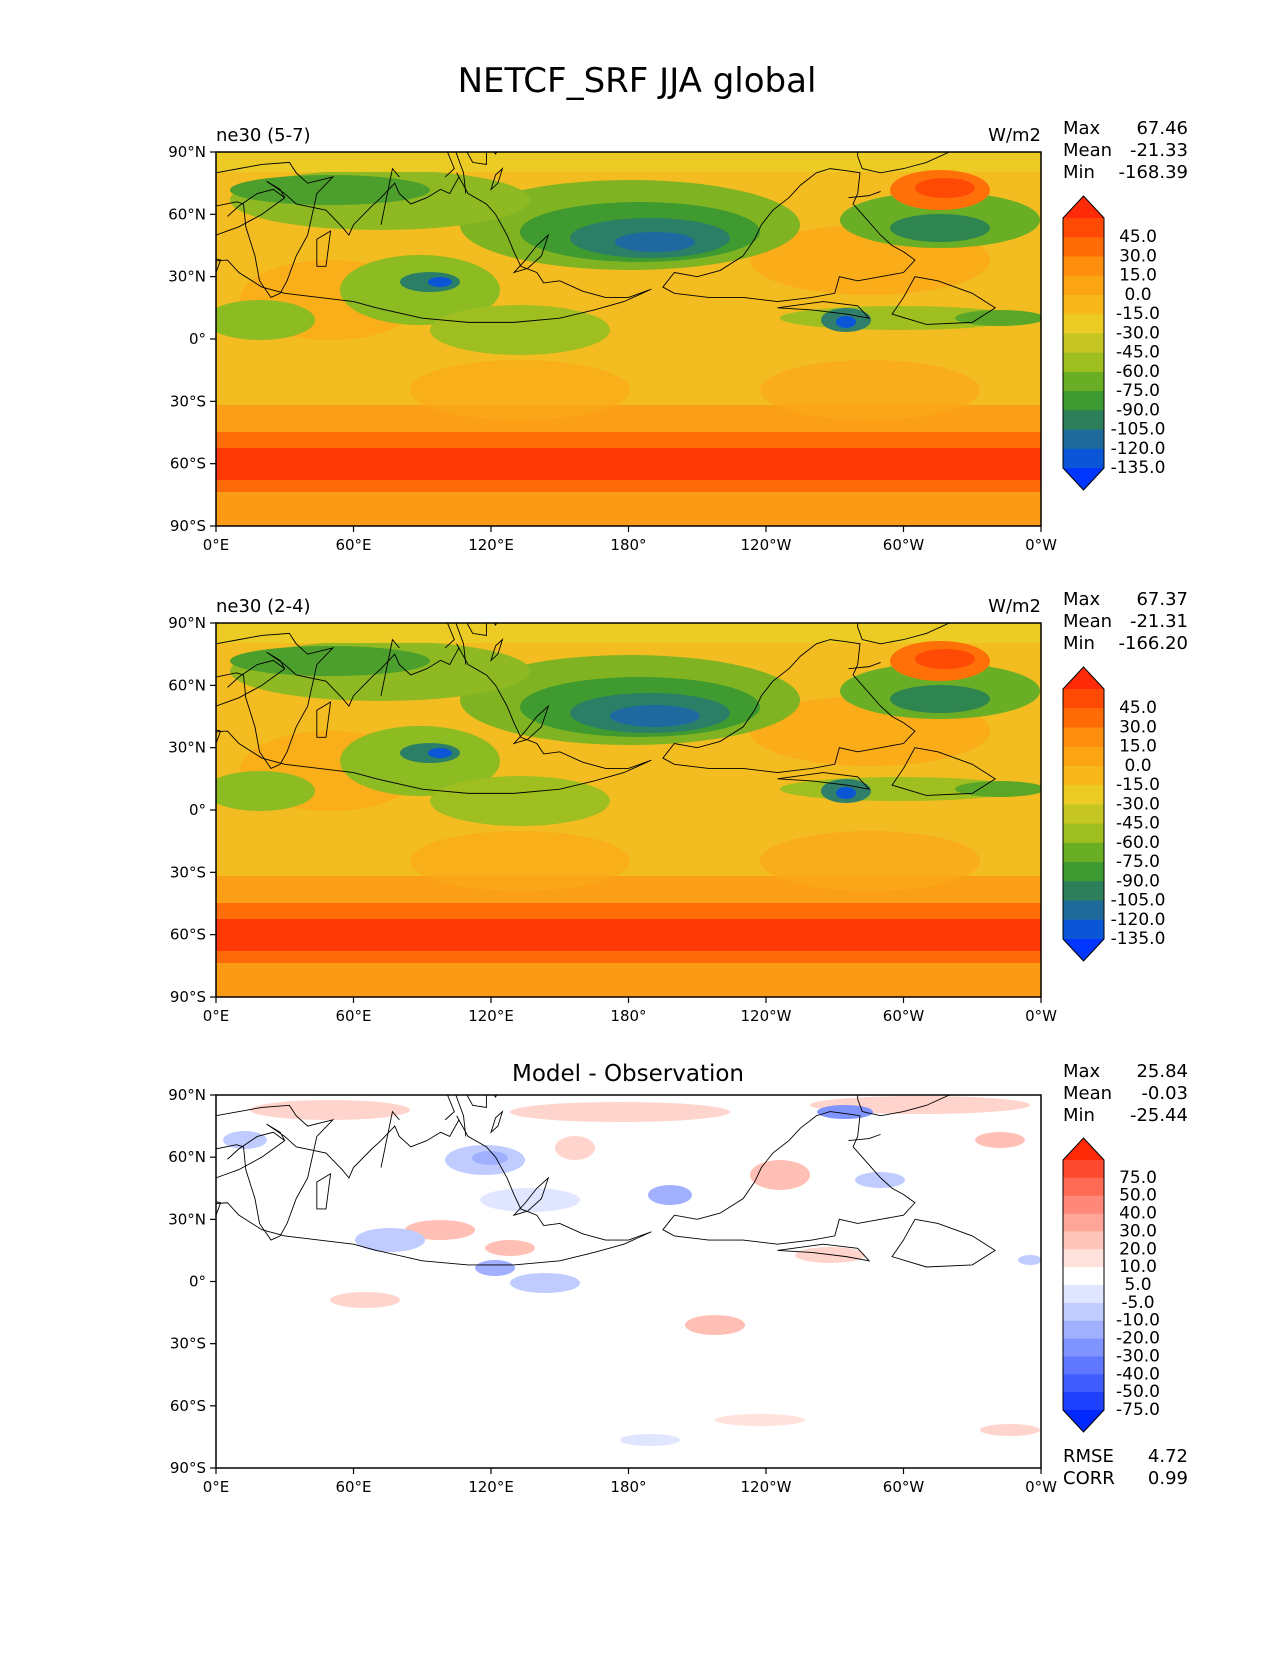 Image resolution: width=1275 pixels, height=1654 pixels. Describe the element at coordinates (1159, 621) in the screenshot. I see `stat-mean-value: -21.31` at that location.